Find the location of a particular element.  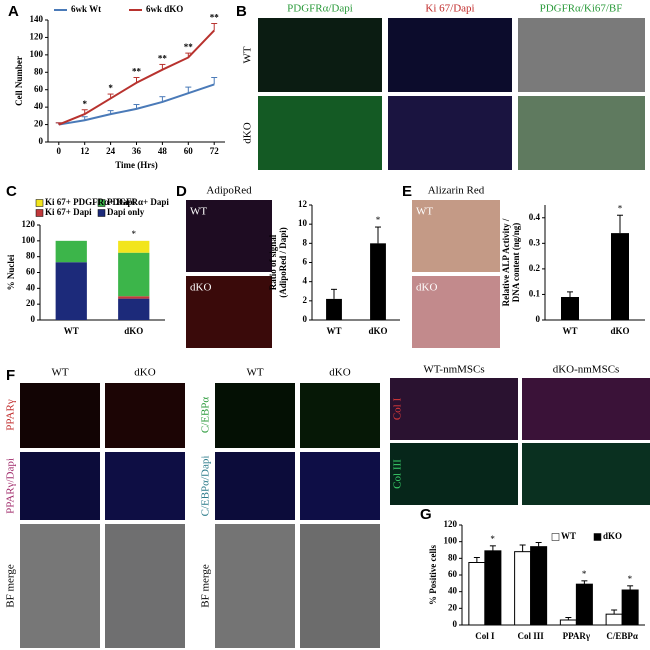

row-label: dKO is located at coordinates (248, 132).